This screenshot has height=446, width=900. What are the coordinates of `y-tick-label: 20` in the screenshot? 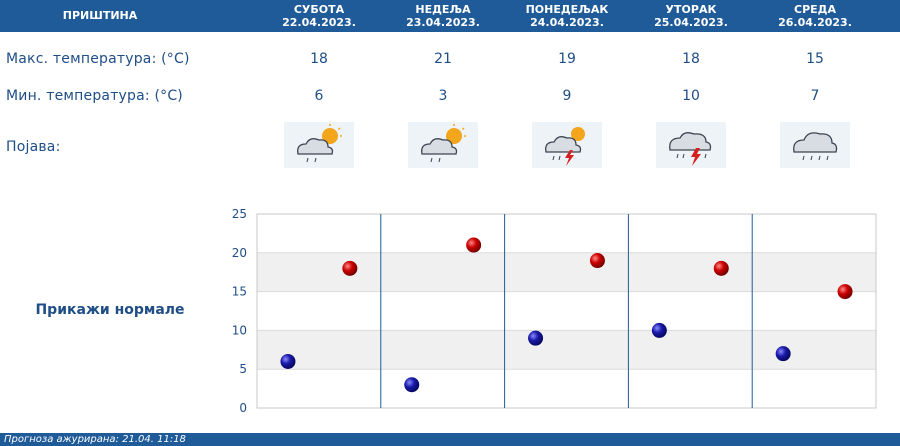 It's located at (239, 253).